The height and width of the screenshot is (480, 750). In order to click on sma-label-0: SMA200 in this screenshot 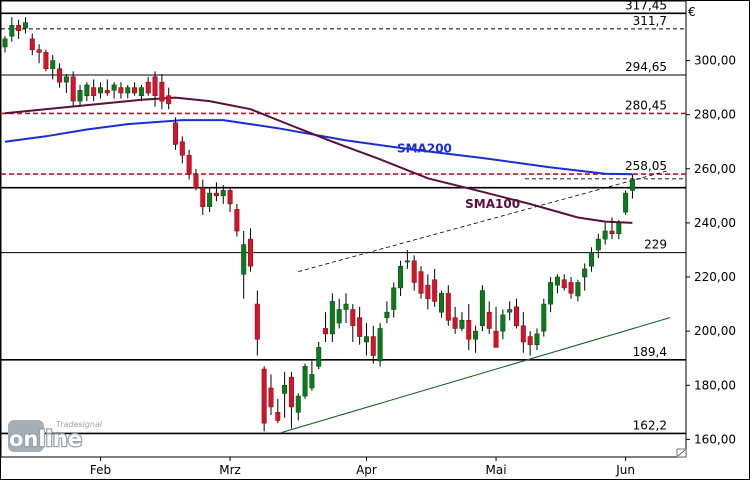, I will do `click(424, 149)`.